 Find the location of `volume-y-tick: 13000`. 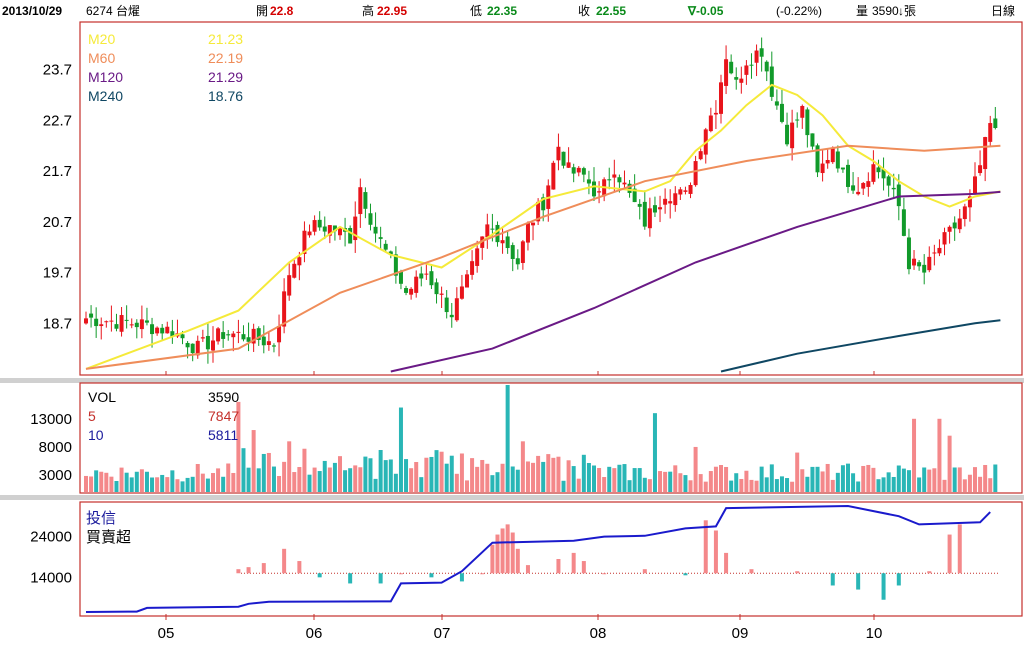

volume-y-tick: 13000 is located at coordinates (51, 419).